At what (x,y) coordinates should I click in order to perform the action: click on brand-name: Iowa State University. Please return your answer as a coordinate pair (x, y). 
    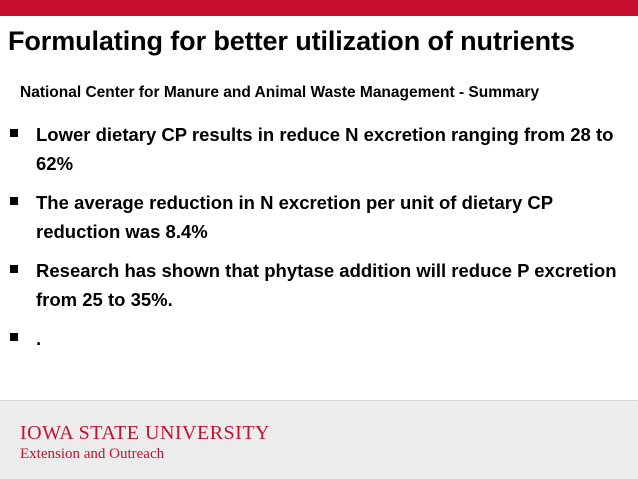
    Looking at the image, I should click on (145, 433).